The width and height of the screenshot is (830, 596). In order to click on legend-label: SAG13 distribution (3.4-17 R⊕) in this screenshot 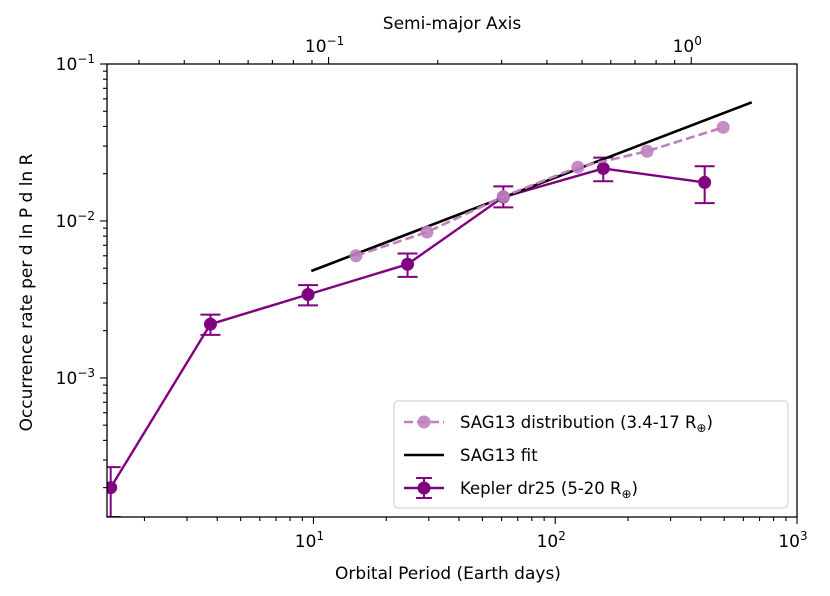, I will do `click(586, 424)`.